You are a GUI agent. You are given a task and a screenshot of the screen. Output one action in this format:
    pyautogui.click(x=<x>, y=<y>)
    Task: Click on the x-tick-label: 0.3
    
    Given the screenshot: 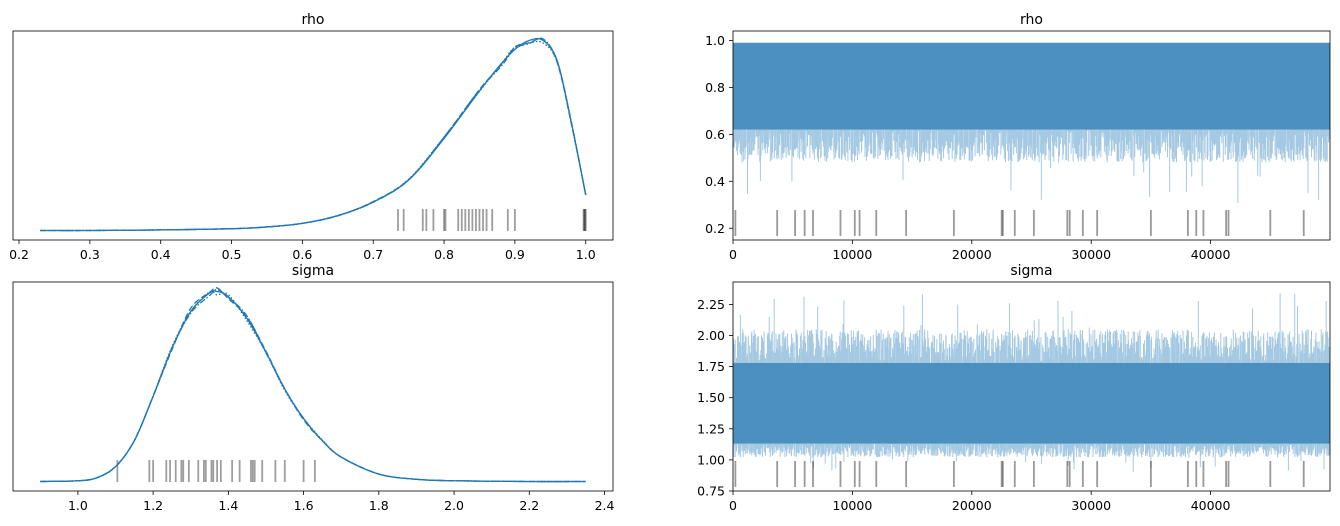 What is the action you would take?
    pyautogui.click(x=90, y=254)
    